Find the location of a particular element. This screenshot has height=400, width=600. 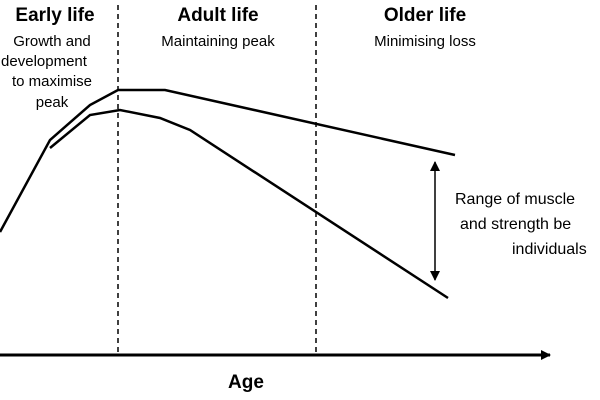

range-label: individuals is located at coordinates (549, 249).